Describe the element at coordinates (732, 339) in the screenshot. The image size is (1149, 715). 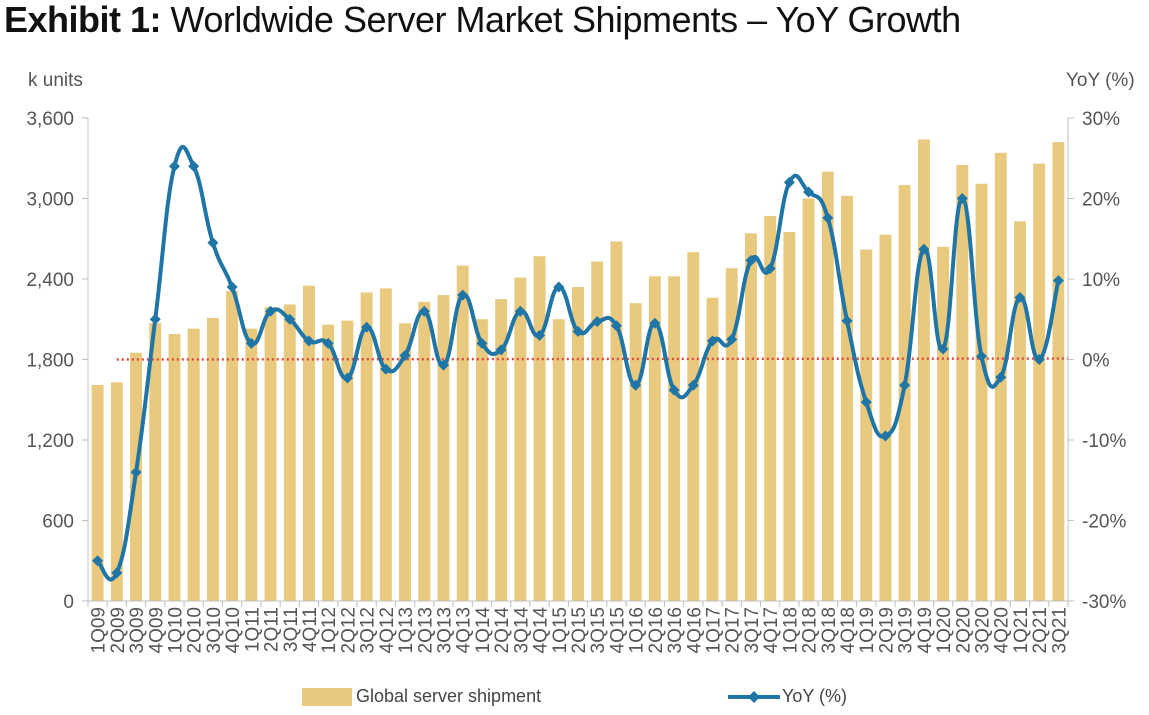
I see `yoy-point-2Q17` at that location.